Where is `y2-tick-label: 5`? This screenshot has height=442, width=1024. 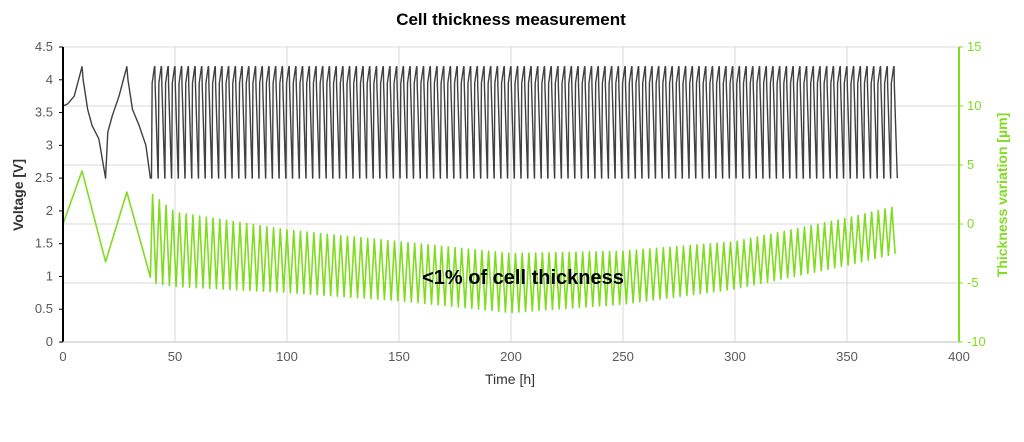 y2-tick-label: 5 is located at coordinates (970, 164).